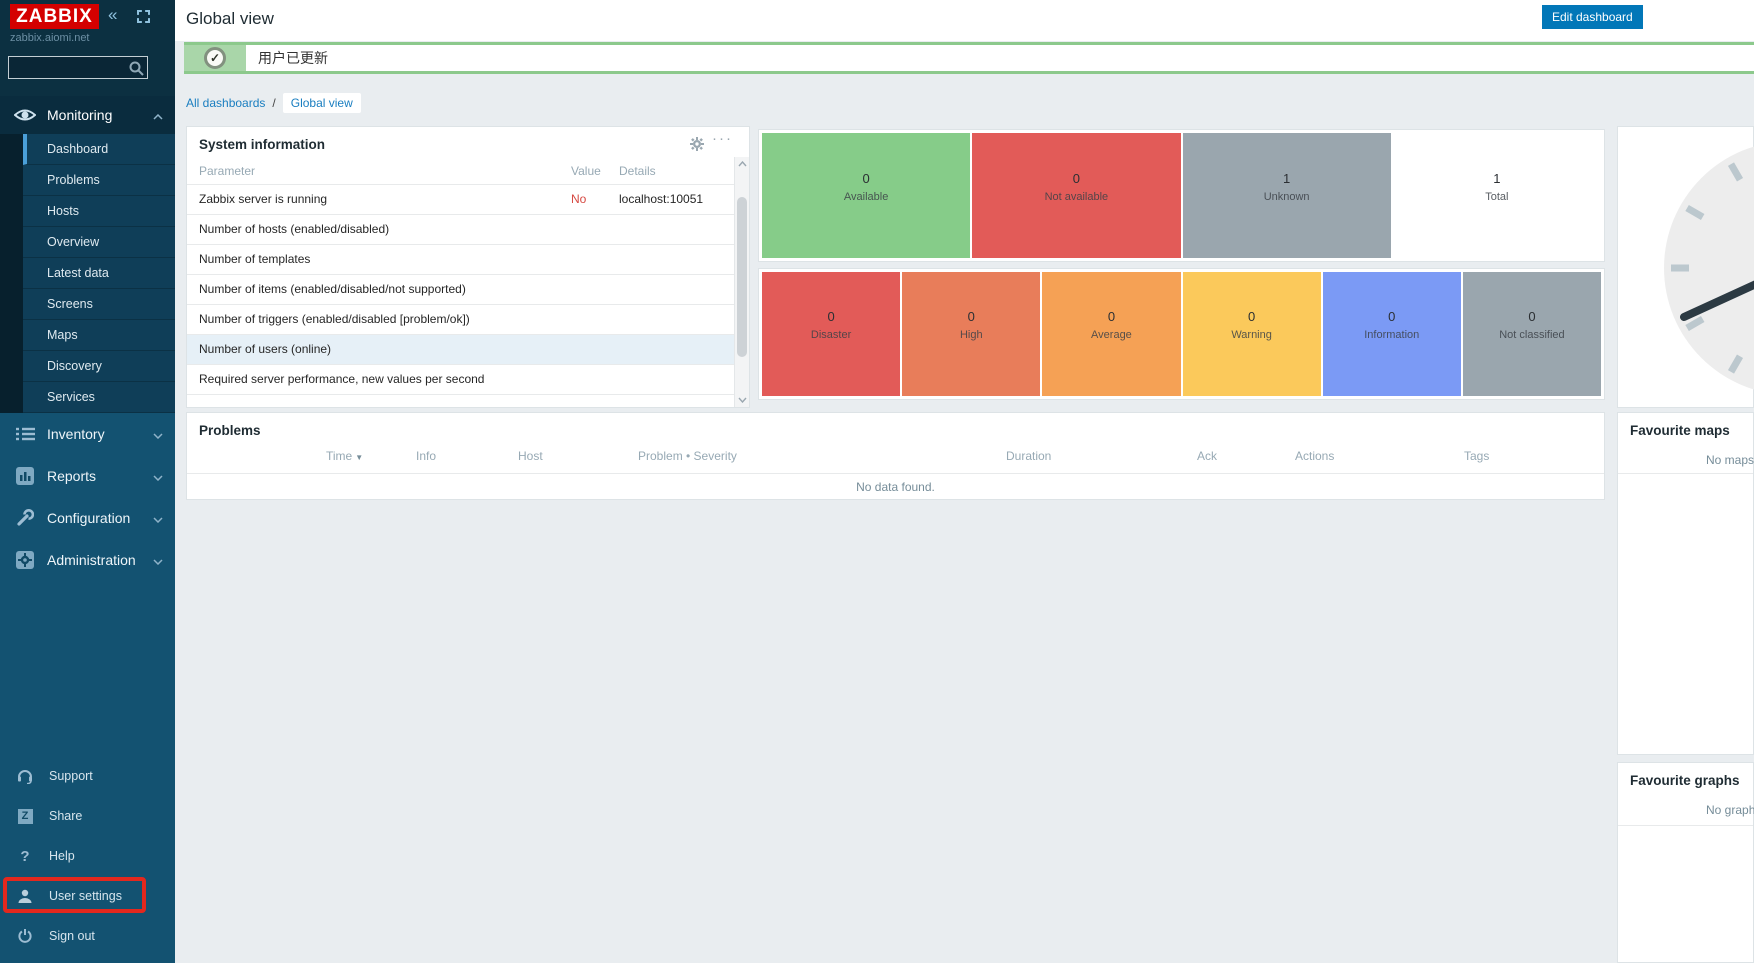 The image size is (1754, 963). What do you see at coordinates (25, 816) in the screenshot?
I see `share-z-icon: Z` at bounding box center [25, 816].